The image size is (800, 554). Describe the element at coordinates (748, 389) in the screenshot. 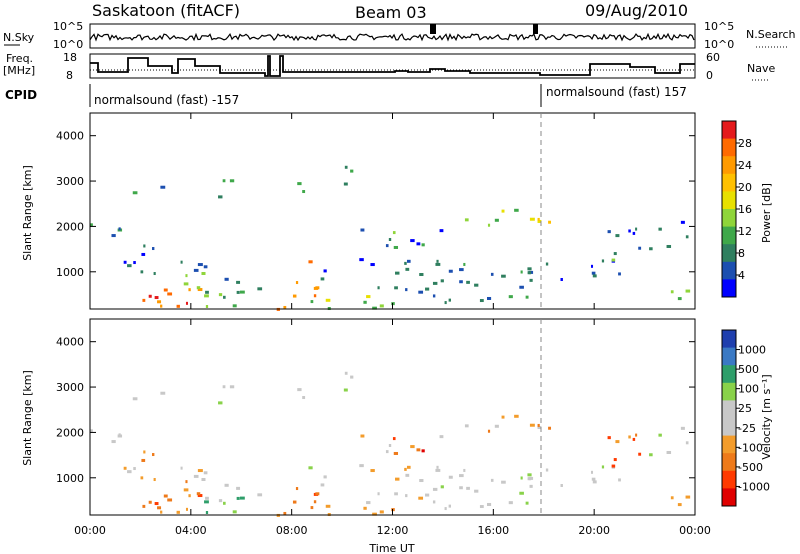

I see `colorbar-tick-label: 100` at that location.